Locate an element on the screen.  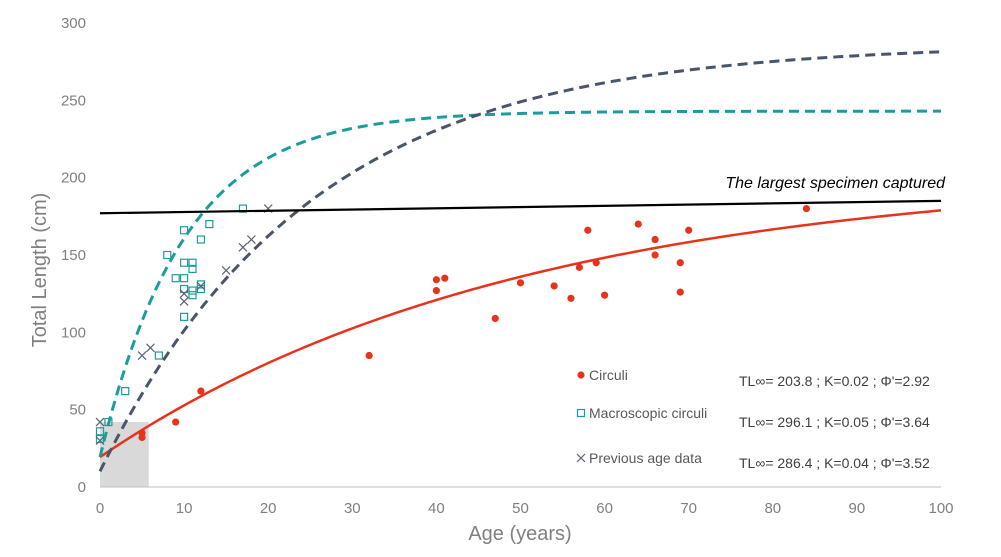
x-tick-labels: 0 10 20 30 40 50 60 70 80 90 100 is located at coordinates (525, 508).